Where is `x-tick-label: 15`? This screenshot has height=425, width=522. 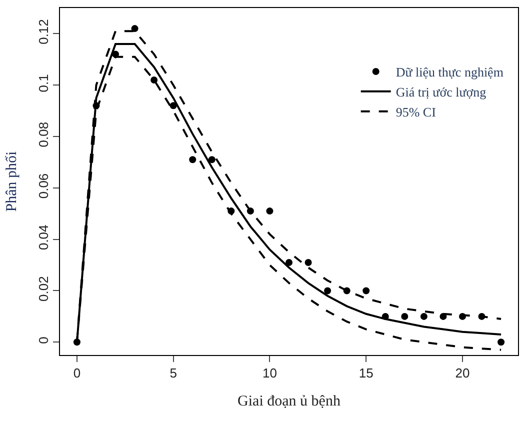
x-tick-label: 15 is located at coordinates (366, 373).